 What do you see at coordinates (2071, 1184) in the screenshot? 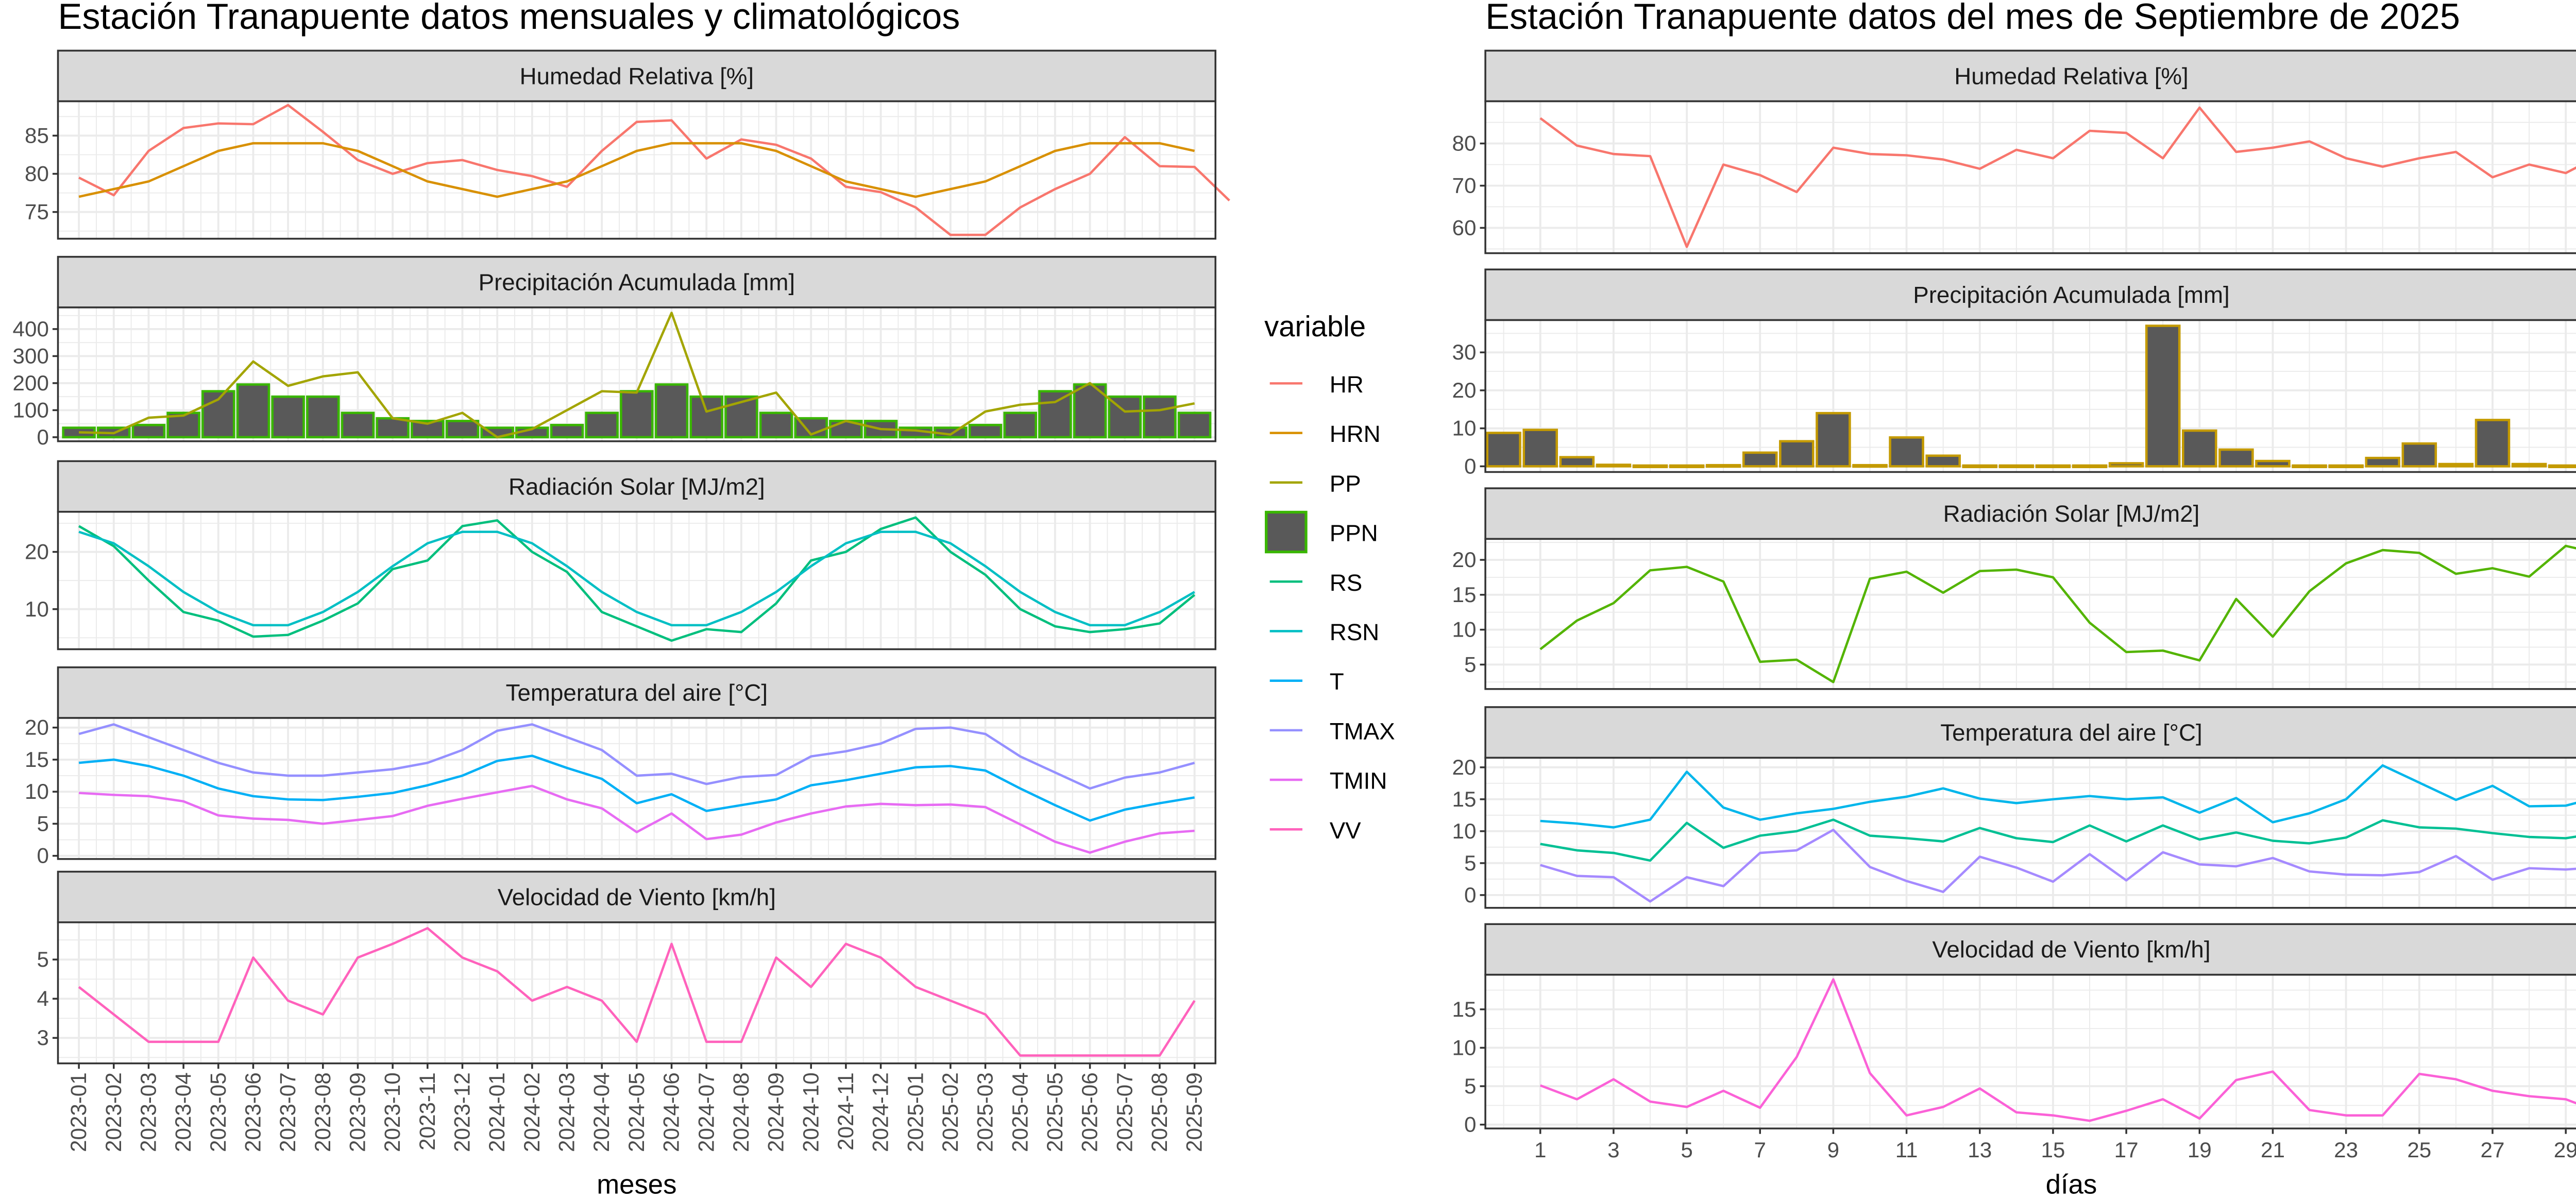
I see `x-axis-title: días` at bounding box center [2071, 1184].